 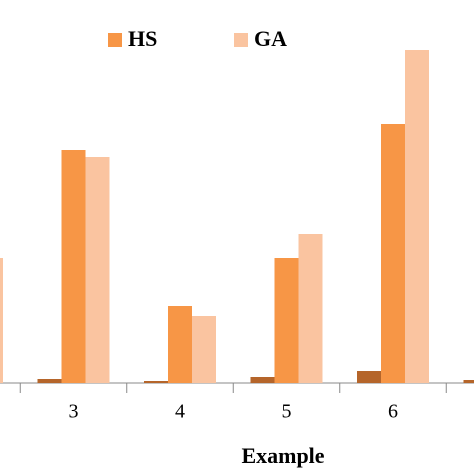 What do you see at coordinates (393, 412) in the screenshot?
I see `x-tick-label: 6` at bounding box center [393, 412].